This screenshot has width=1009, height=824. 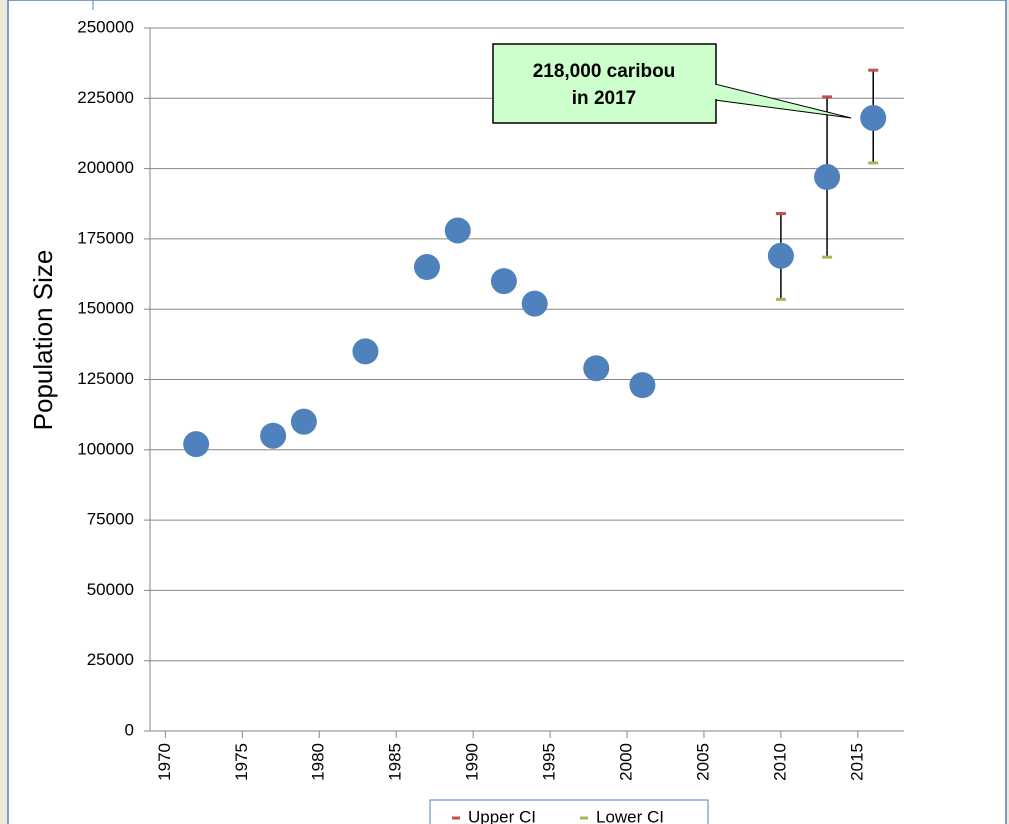 I want to click on x-tick-label: 1995, so click(x=549, y=762).